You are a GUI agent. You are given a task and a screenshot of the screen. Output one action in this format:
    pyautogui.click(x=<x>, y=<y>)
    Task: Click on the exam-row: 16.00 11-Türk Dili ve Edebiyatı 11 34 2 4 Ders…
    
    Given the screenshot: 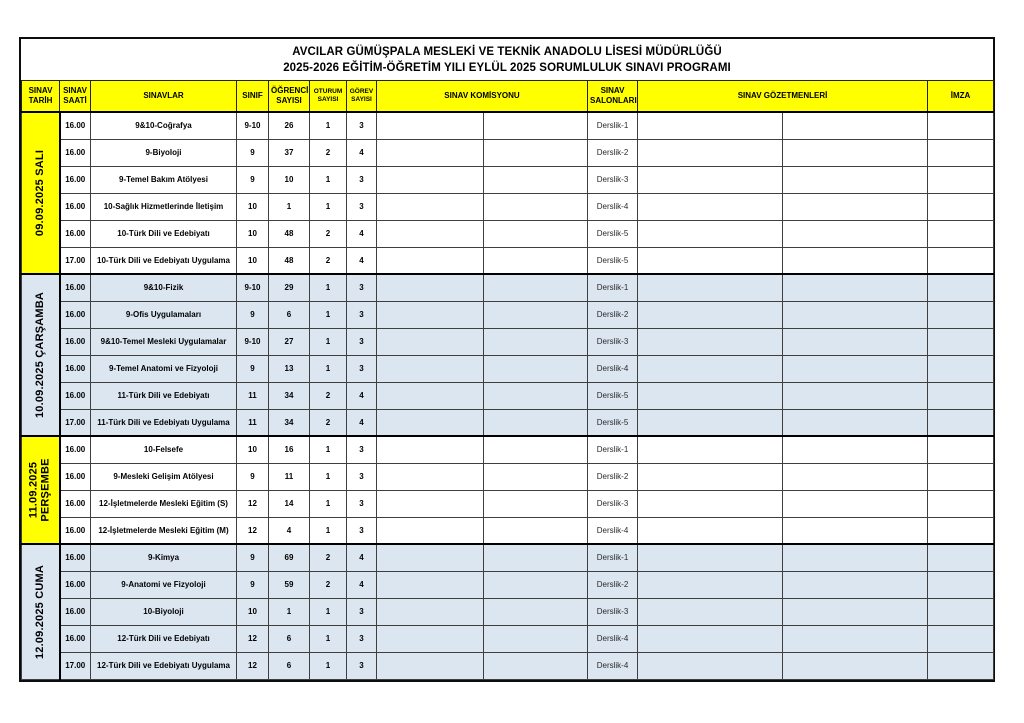 What is the action you would take?
    pyautogui.click(x=508, y=395)
    